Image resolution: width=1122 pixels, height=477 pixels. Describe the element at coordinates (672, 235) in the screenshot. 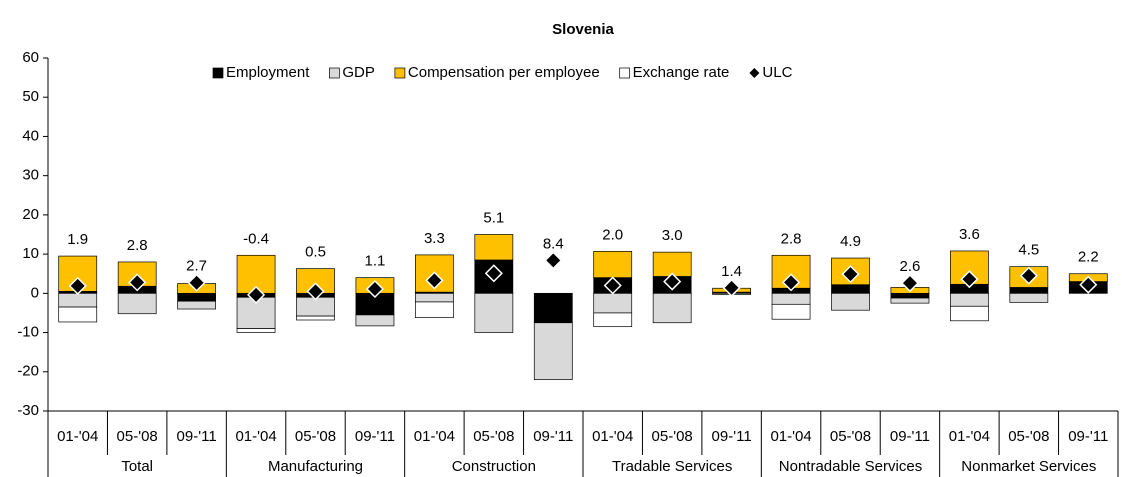

I see `data-label: 3.0` at that location.